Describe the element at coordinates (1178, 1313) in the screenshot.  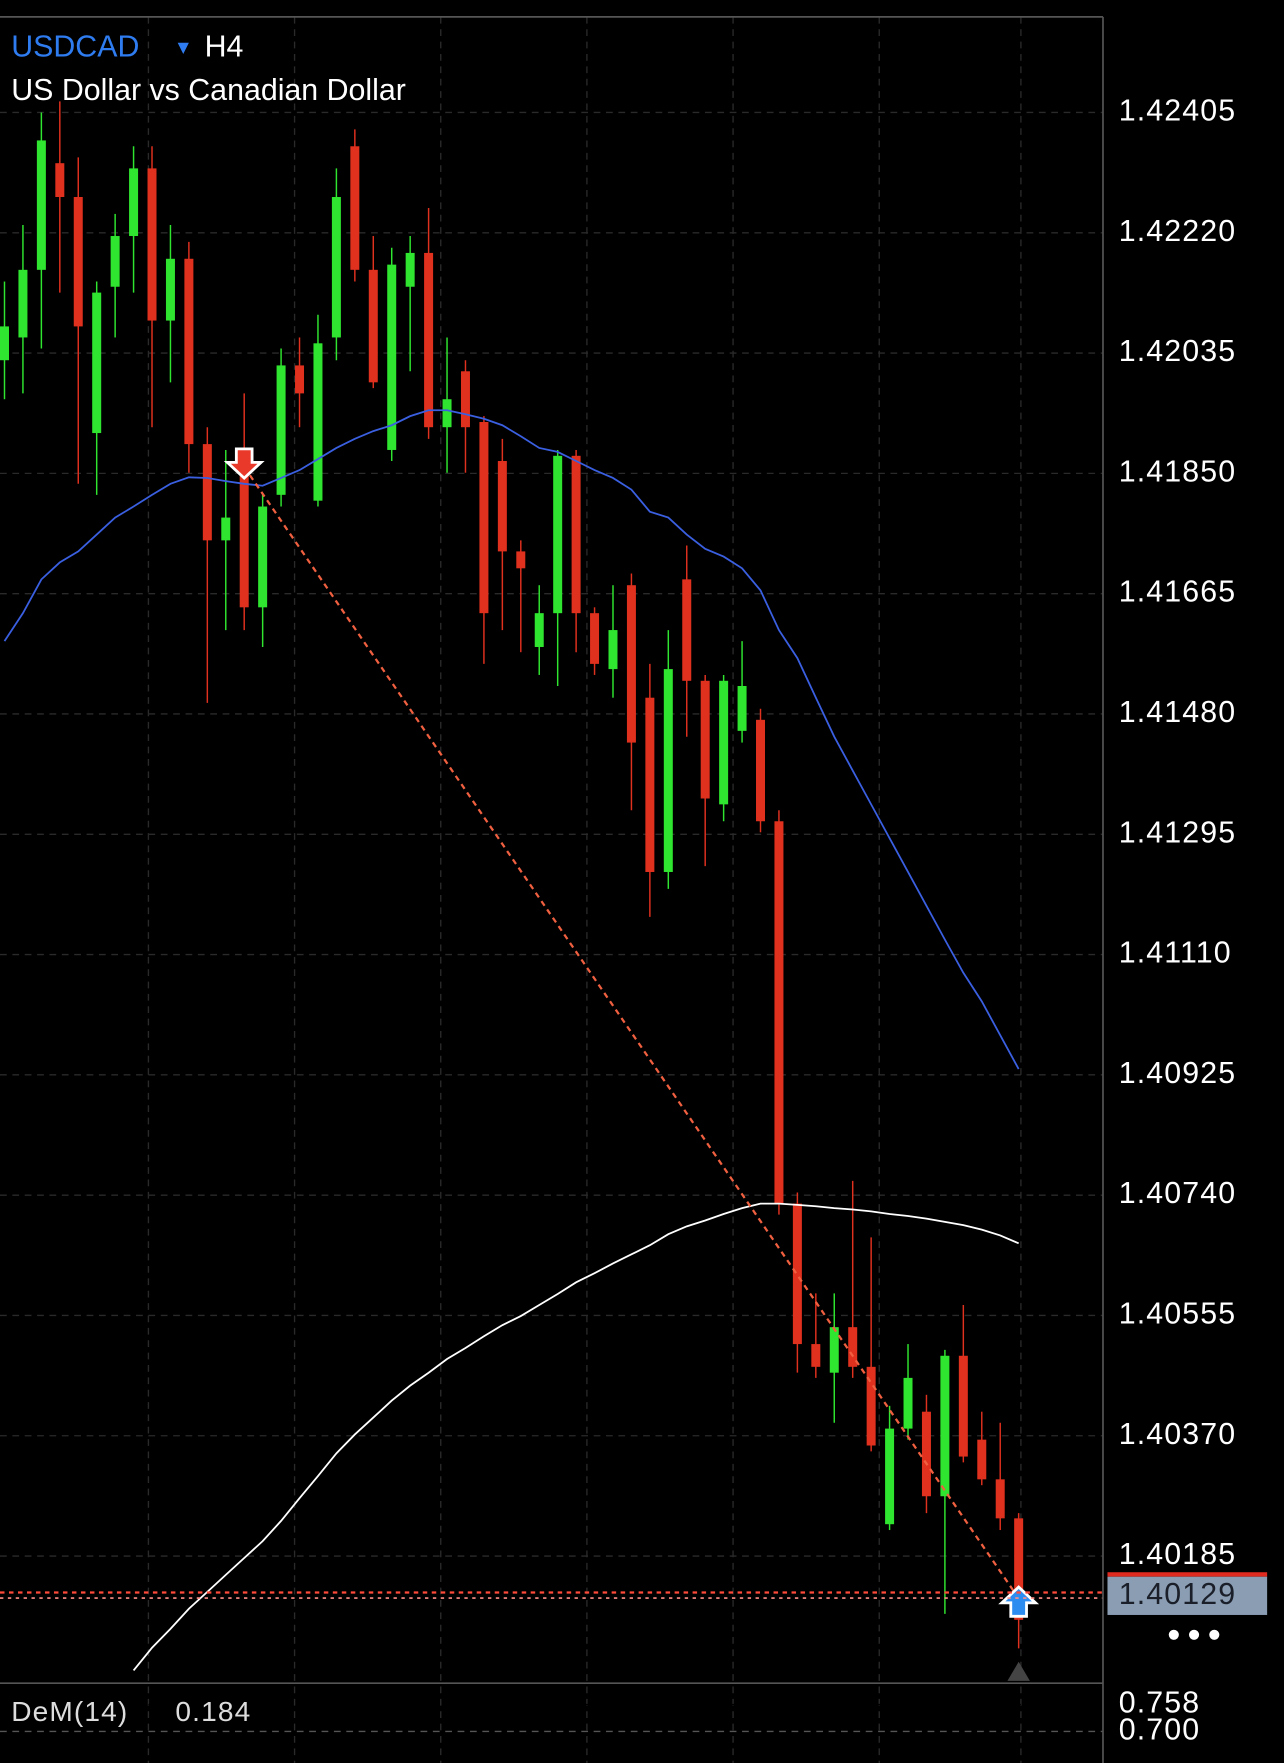
I see `y-tick-label: 1.40555` at that location.